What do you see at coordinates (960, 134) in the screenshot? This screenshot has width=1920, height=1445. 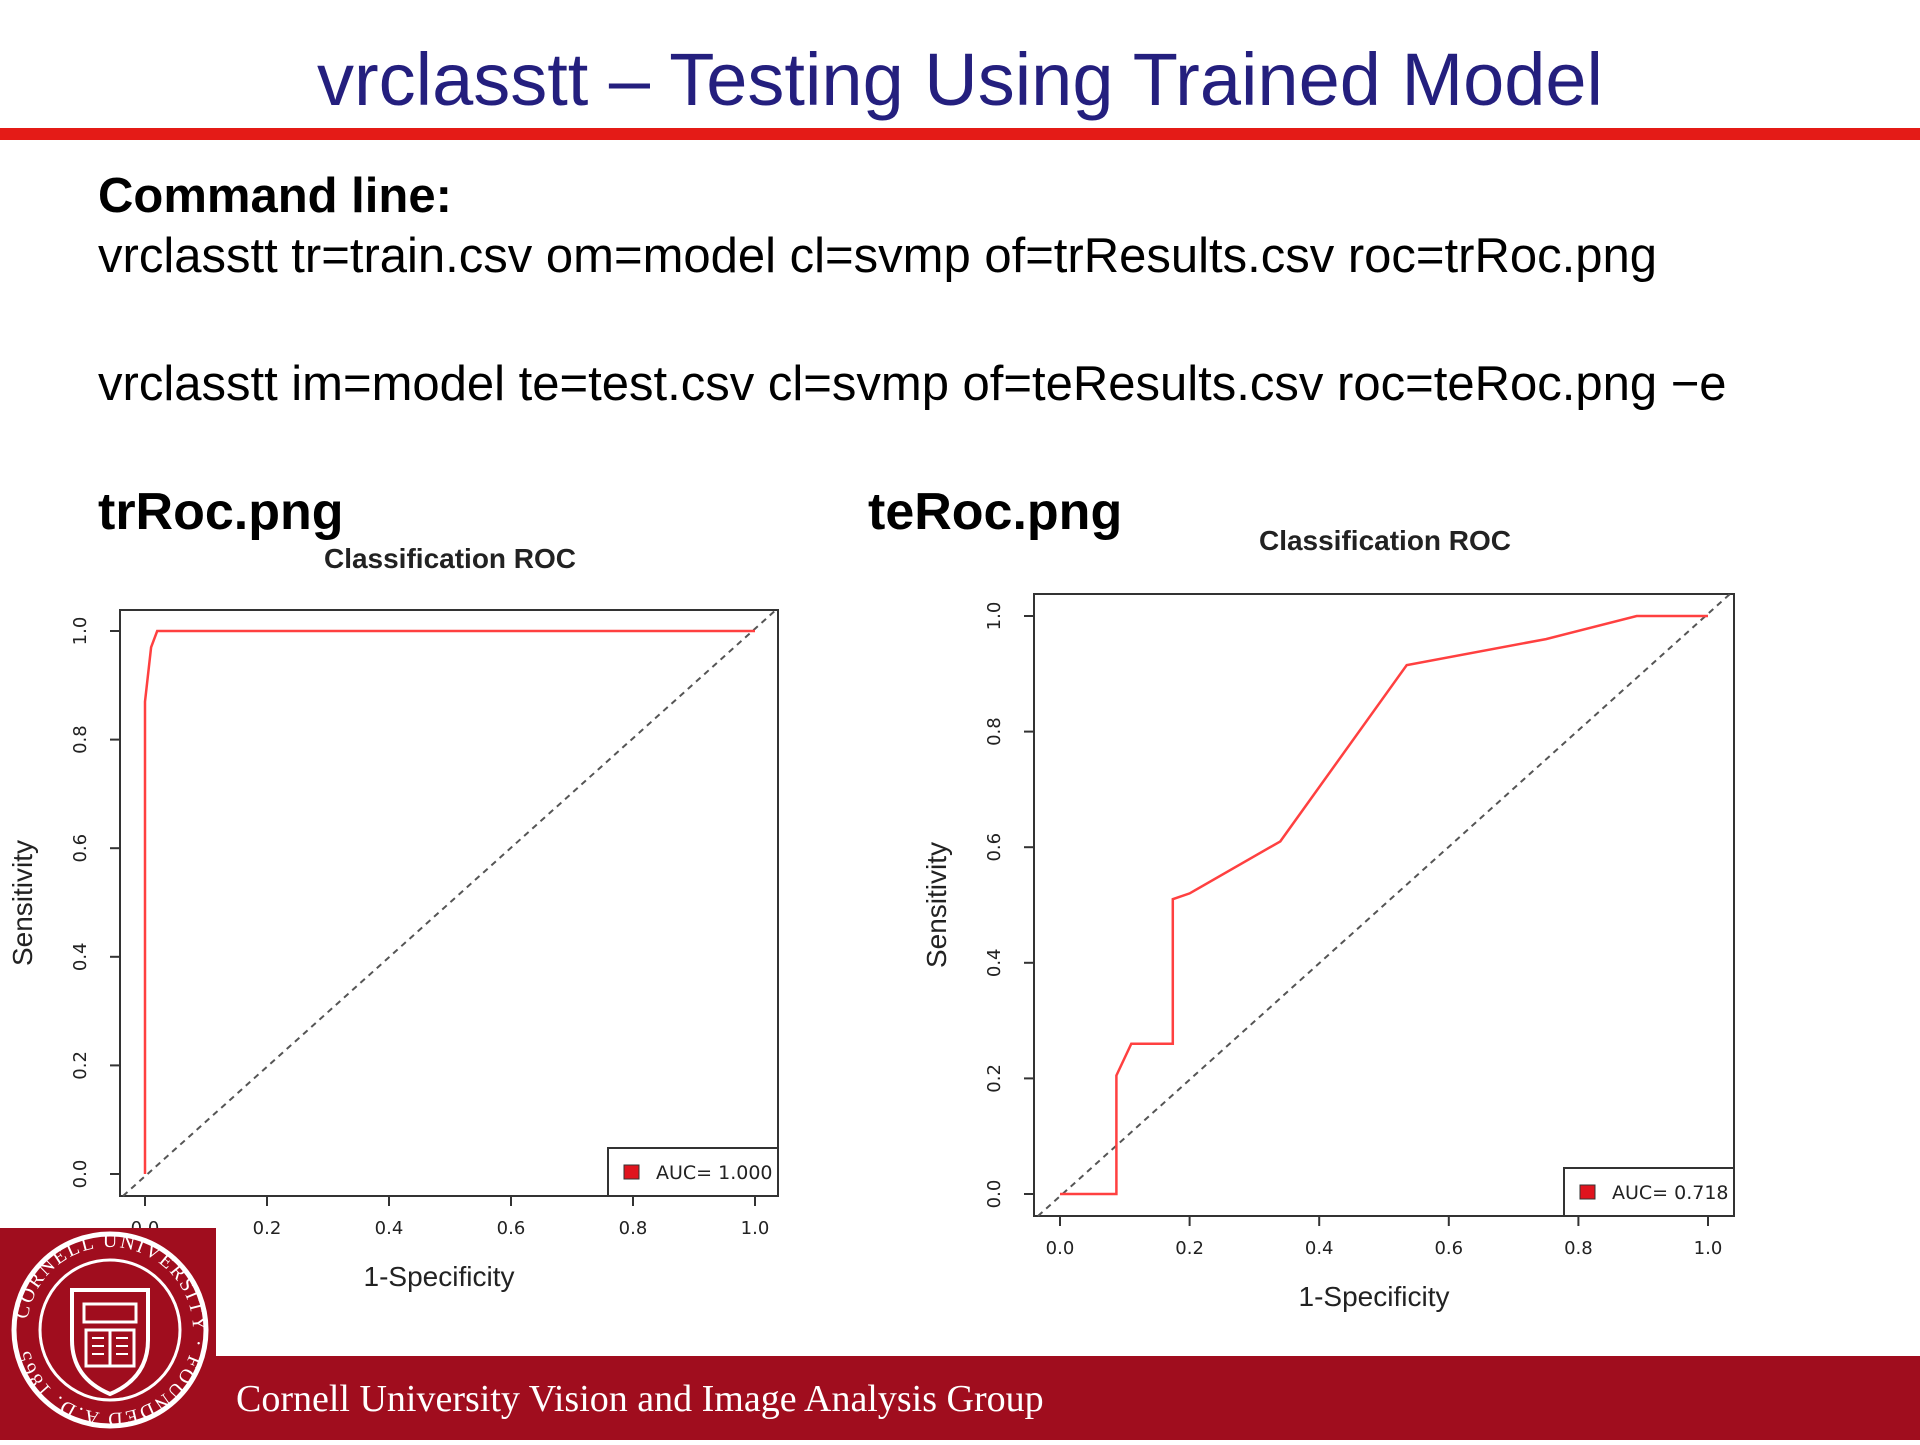 I see `title-rule` at bounding box center [960, 134].